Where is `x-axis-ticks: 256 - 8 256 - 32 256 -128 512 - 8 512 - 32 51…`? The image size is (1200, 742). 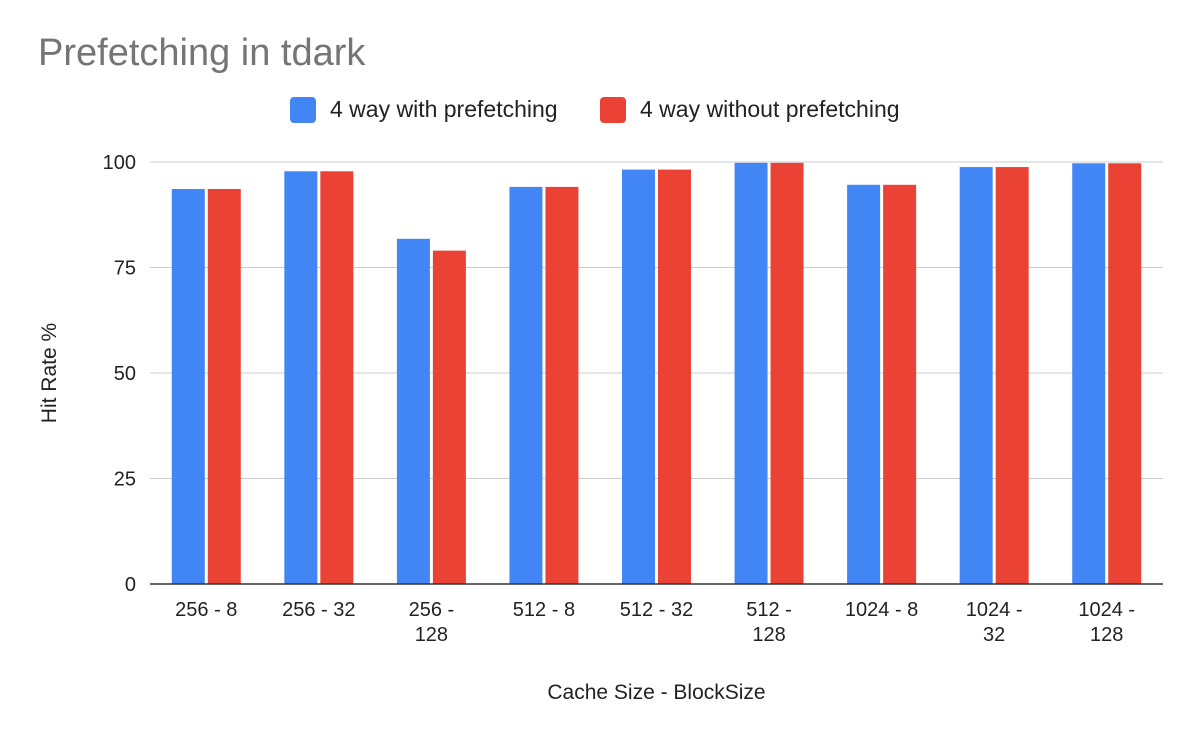
x-axis-ticks: 256 - 8 256 - 32 256 -128 512 - 8 512 - 32 51… is located at coordinates (655, 622).